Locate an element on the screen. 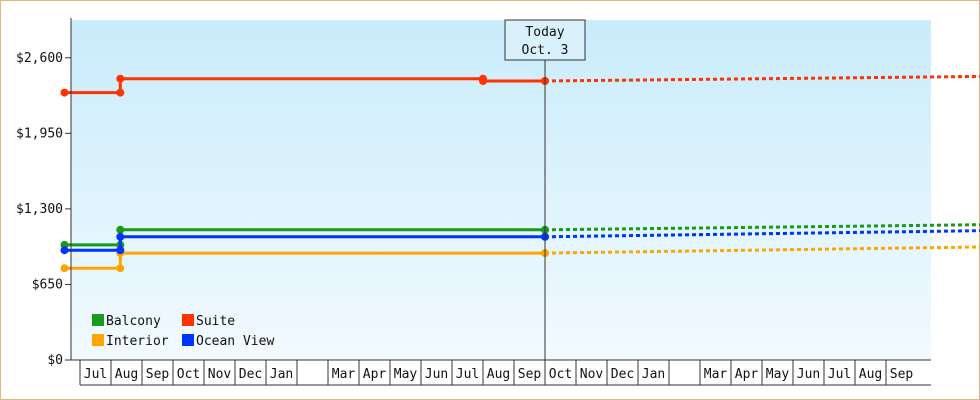 The height and width of the screenshot is (400, 980). y-tick-label: $1,300 is located at coordinates (39, 209).